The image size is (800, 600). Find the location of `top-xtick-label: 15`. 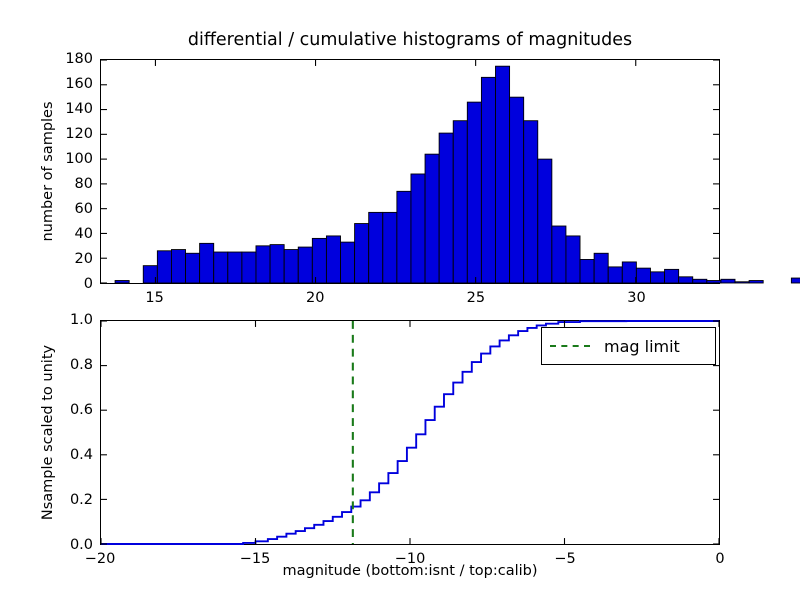

top-xtick-label: 15 is located at coordinates (154, 298).